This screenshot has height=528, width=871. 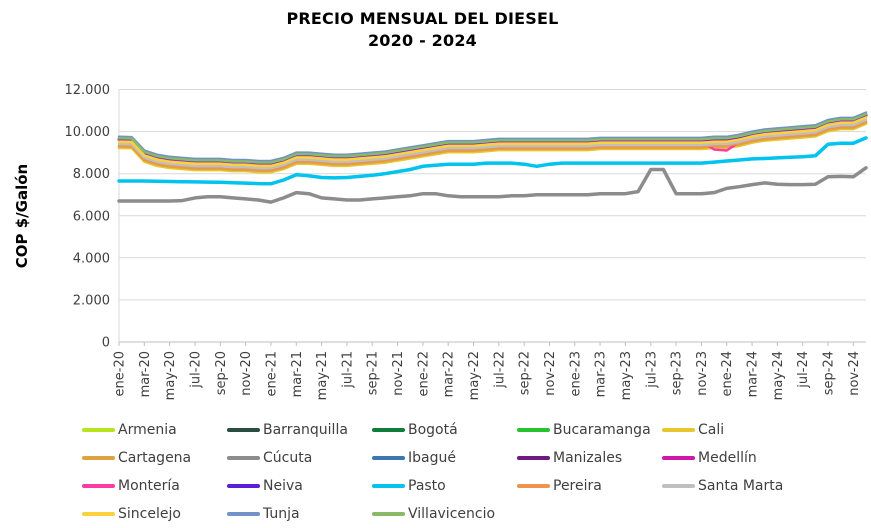 I want to click on legend-swatch-neiva, so click(x=243, y=486).